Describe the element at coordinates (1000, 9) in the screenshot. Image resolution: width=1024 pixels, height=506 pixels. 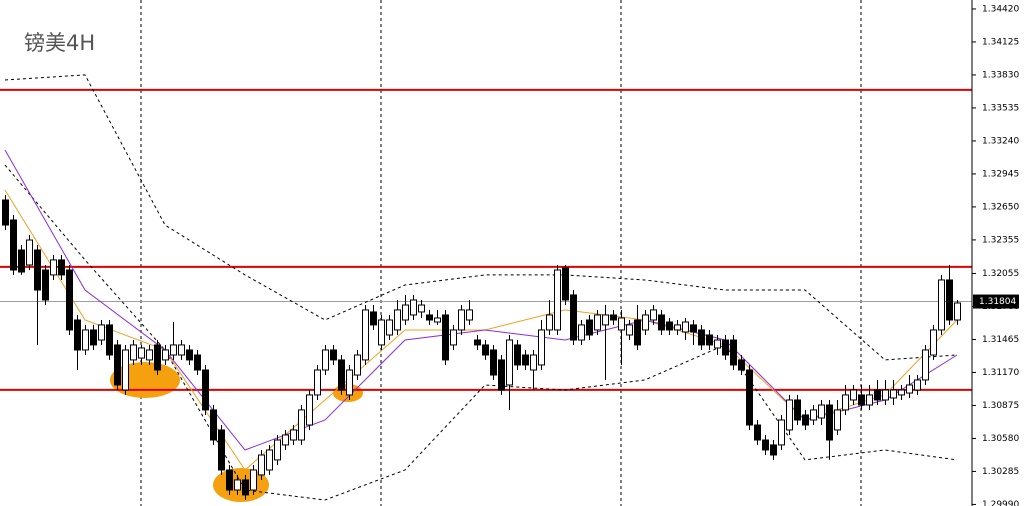
I see `y-tick-label: 1.34420` at that location.